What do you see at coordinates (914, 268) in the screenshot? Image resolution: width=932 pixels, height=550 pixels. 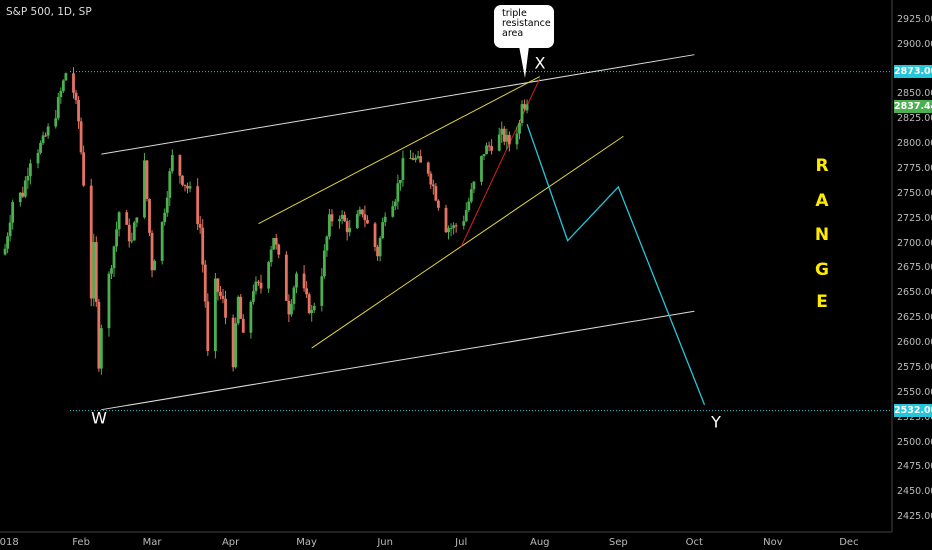 I see `y-tick-label: 2675.00` at bounding box center [914, 268].